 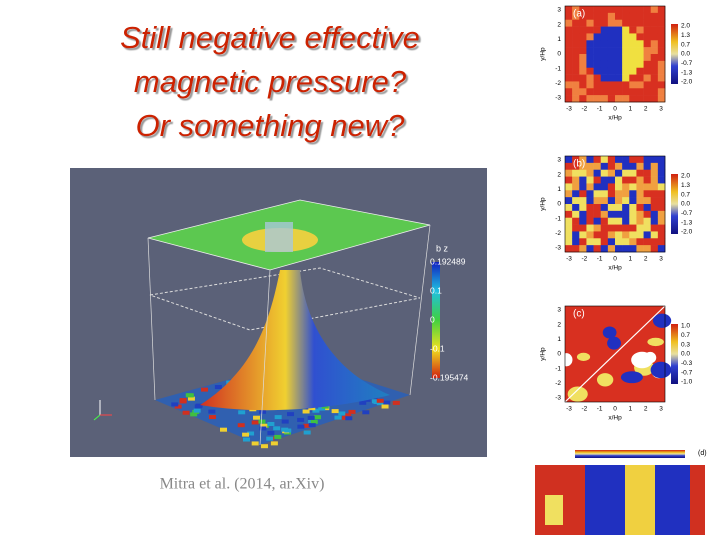 What do you see at coordinates (685, 344) in the screenshot?
I see `colorbar-tick: 0.3` at bounding box center [685, 344].